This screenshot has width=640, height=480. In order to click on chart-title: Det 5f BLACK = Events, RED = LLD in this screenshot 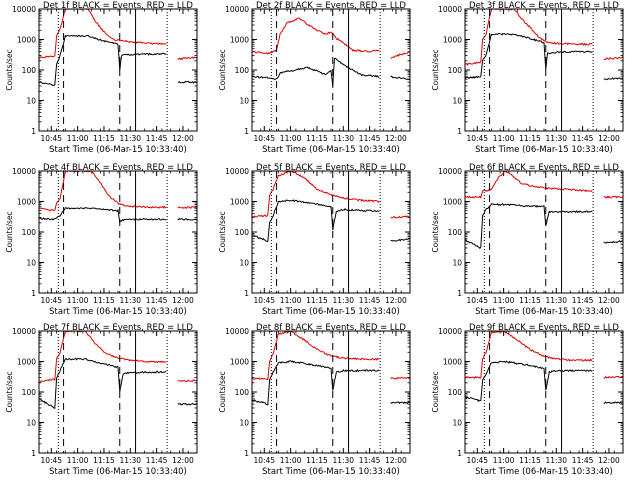, I will do `click(331, 168)`.